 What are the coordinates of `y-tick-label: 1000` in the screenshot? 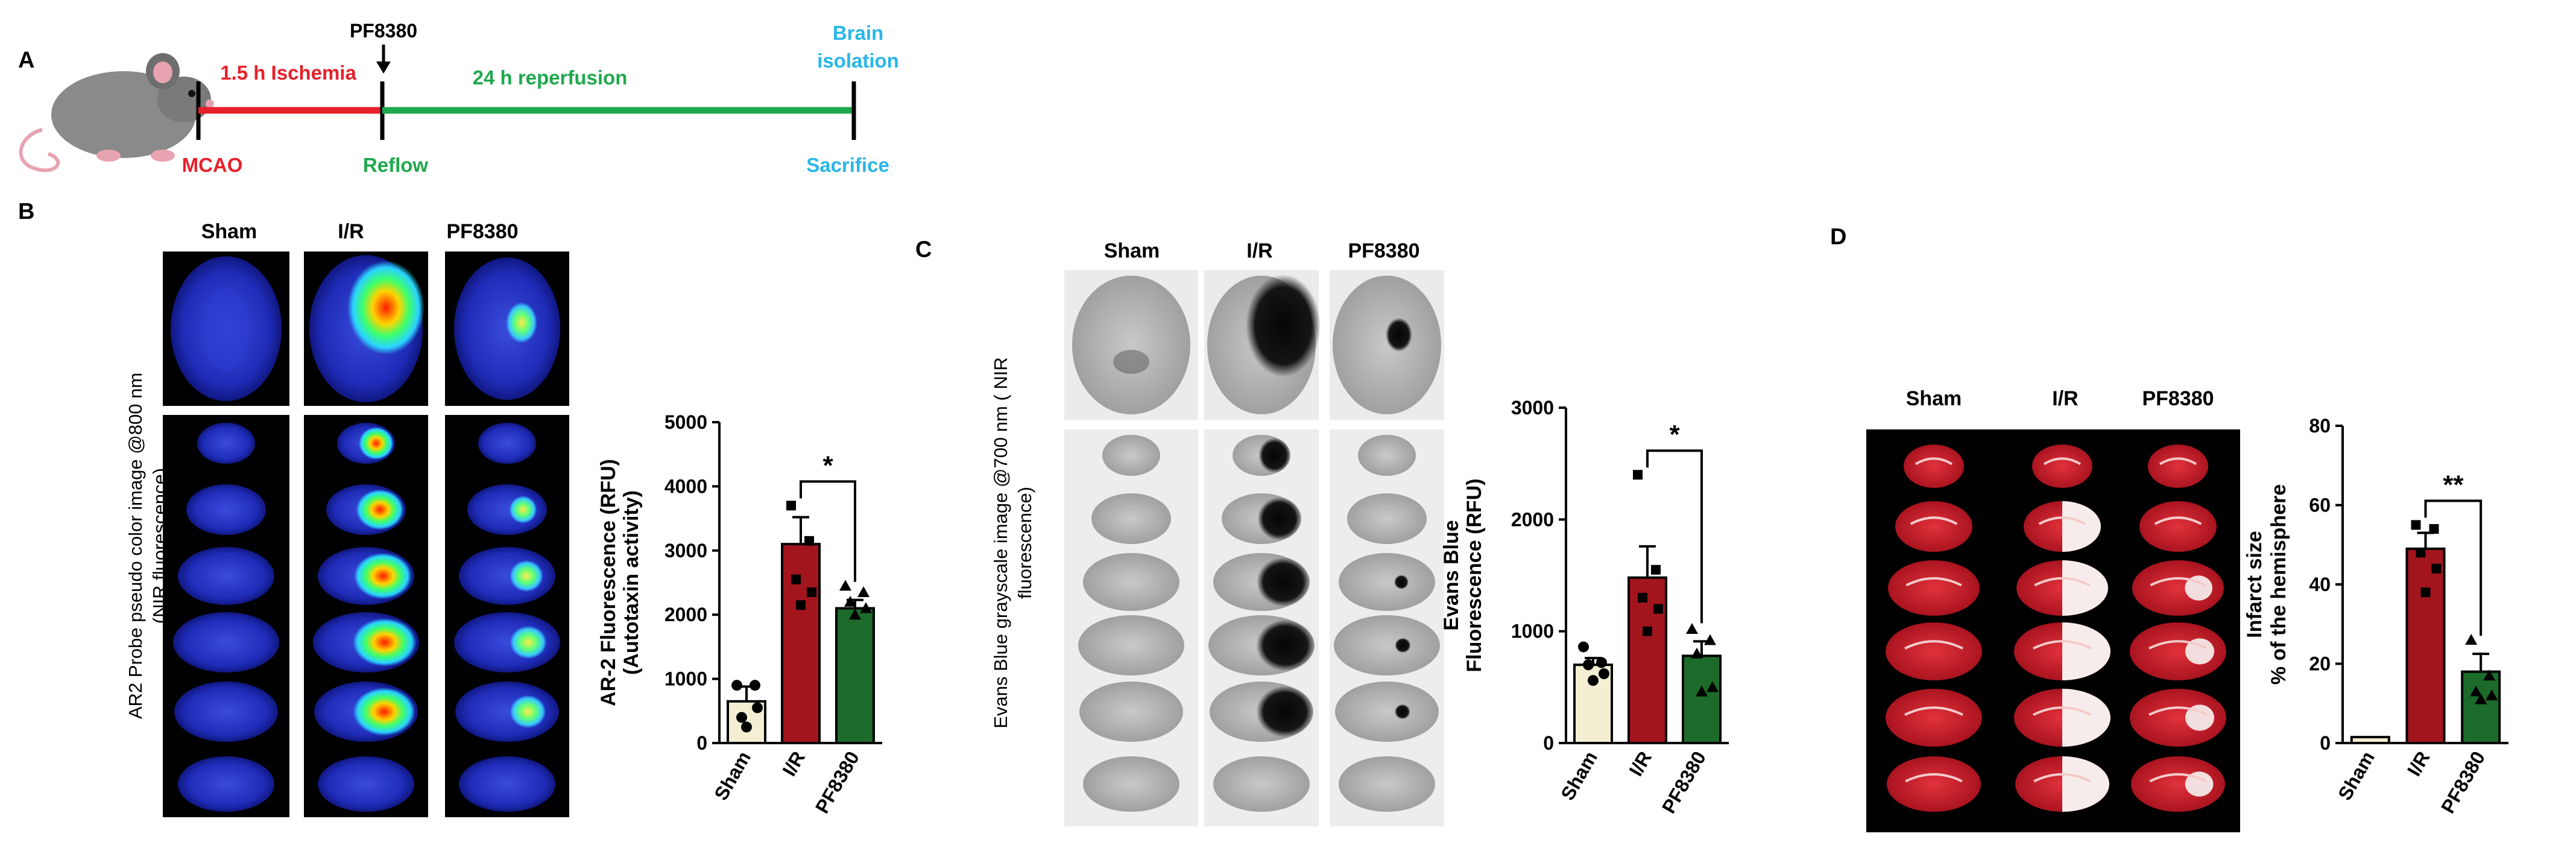 It's located at (1532, 631).